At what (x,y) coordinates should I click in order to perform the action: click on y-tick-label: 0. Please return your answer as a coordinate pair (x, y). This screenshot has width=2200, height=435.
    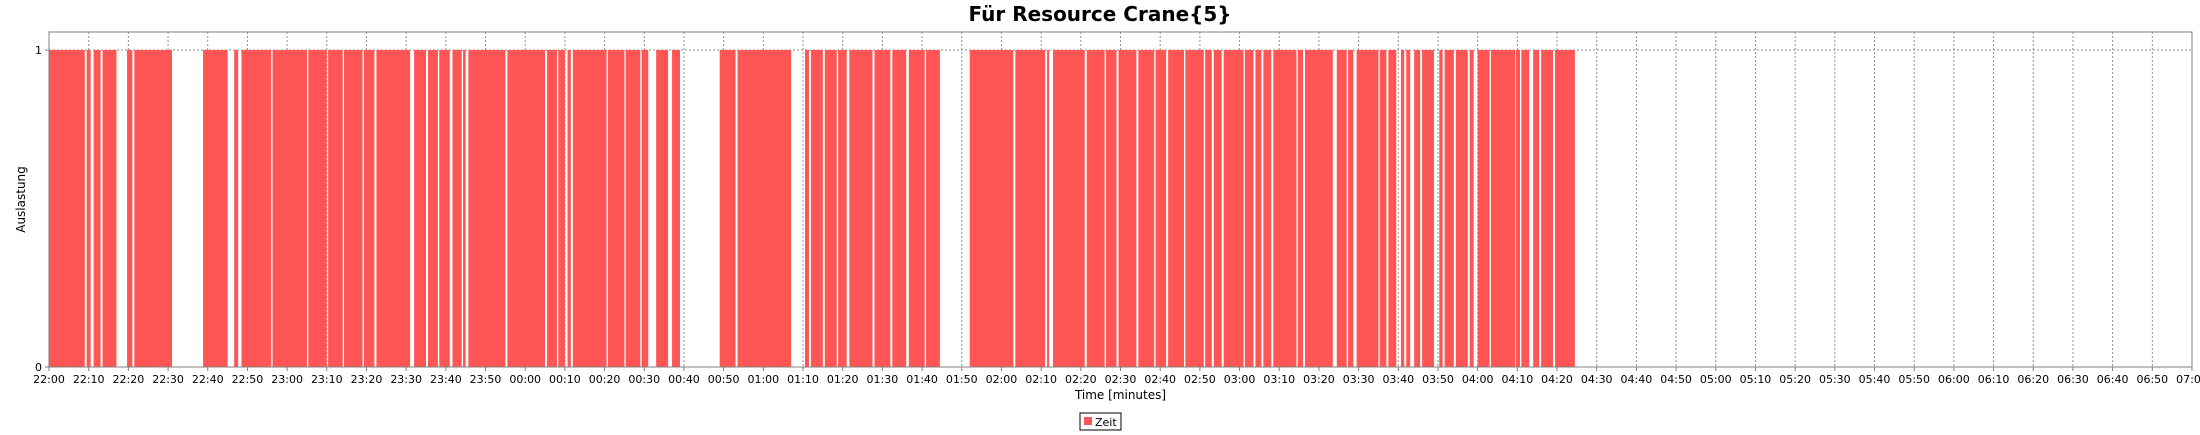
    Looking at the image, I should click on (38, 367).